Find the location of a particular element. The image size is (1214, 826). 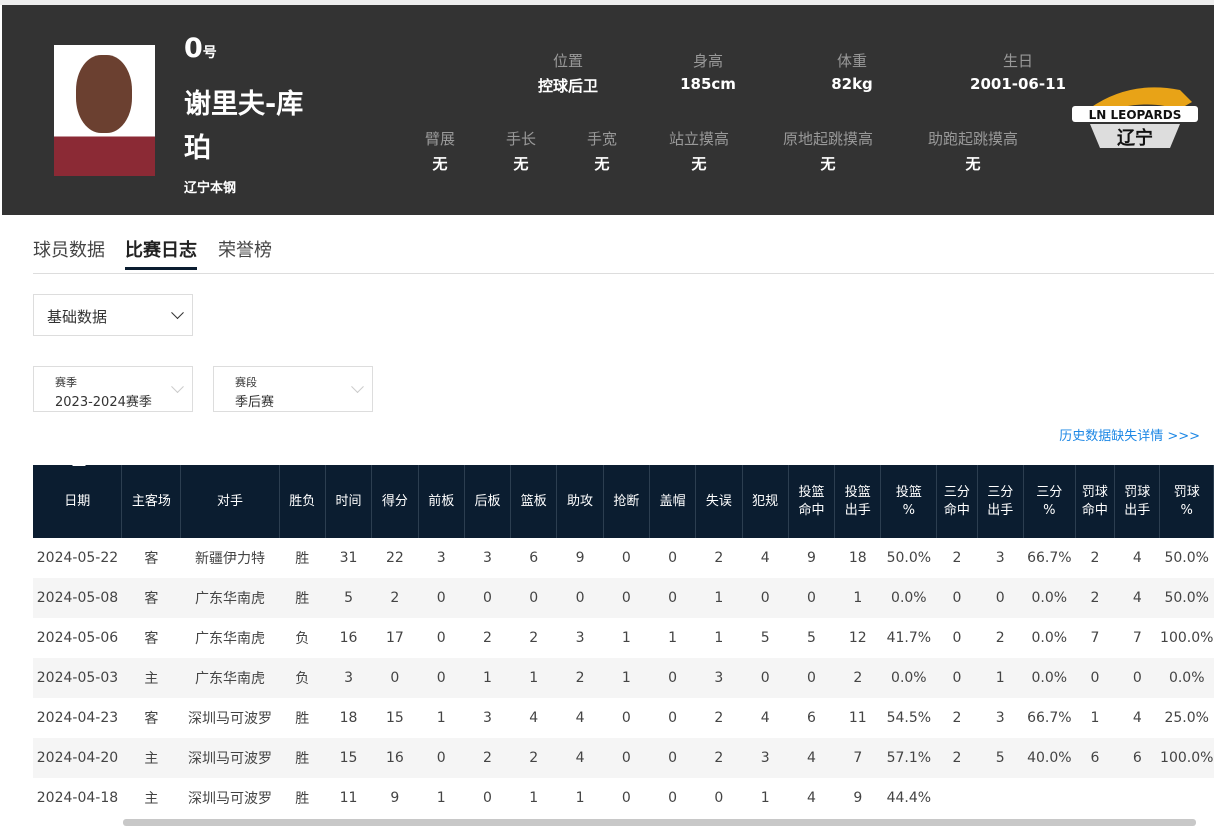

table-cell: 负 is located at coordinates (302, 639).